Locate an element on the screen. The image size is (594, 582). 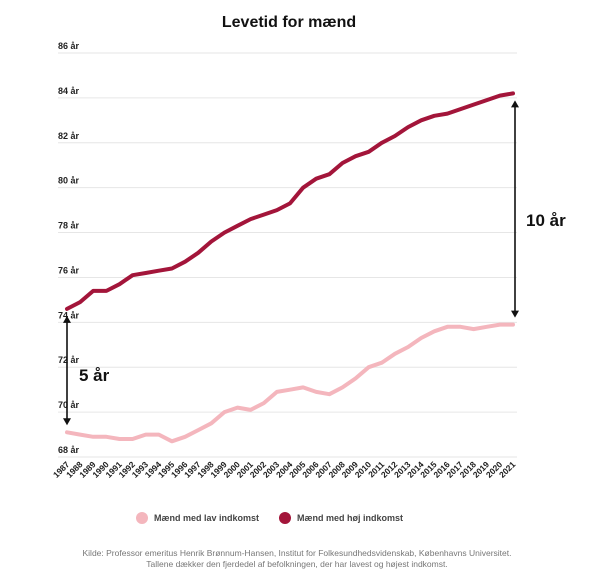
chart-title: Levetid for mænd is located at coordinates (289, 22).